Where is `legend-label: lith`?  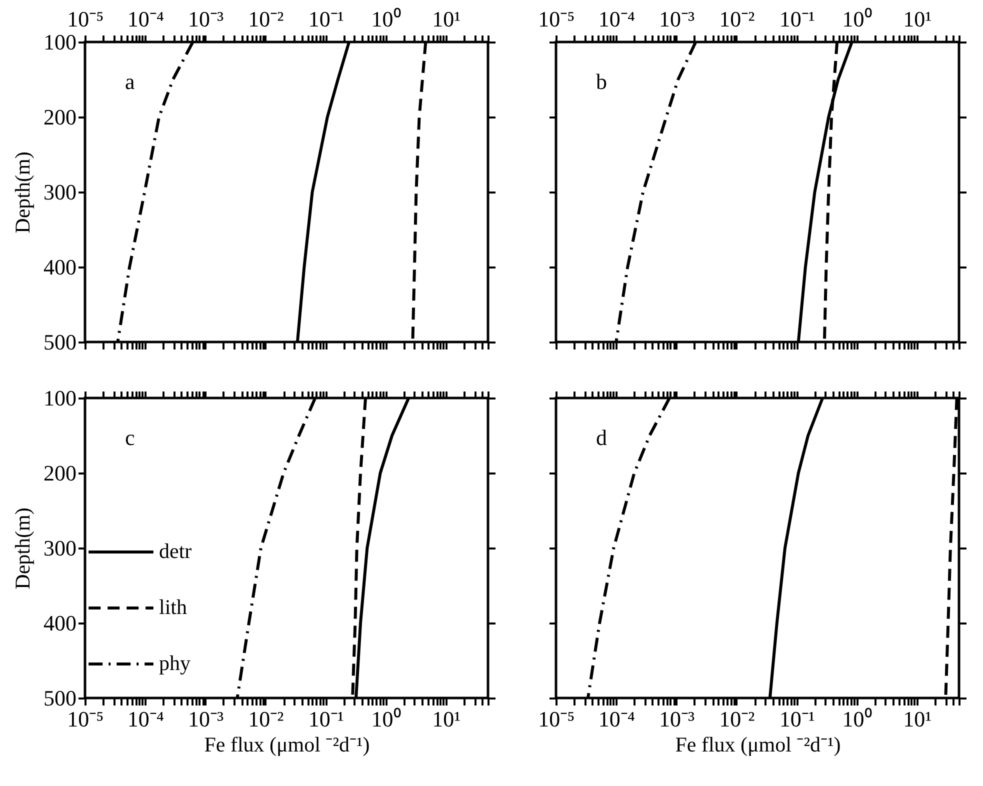
legend-label: lith is located at coordinates (173, 607).